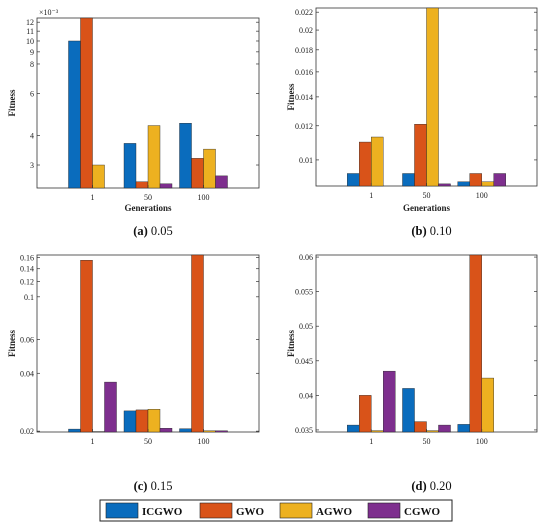 This screenshot has height=525, width=550. Describe the element at coordinates (32, 94) in the screenshot. I see `y-tick-label: 6` at that location.